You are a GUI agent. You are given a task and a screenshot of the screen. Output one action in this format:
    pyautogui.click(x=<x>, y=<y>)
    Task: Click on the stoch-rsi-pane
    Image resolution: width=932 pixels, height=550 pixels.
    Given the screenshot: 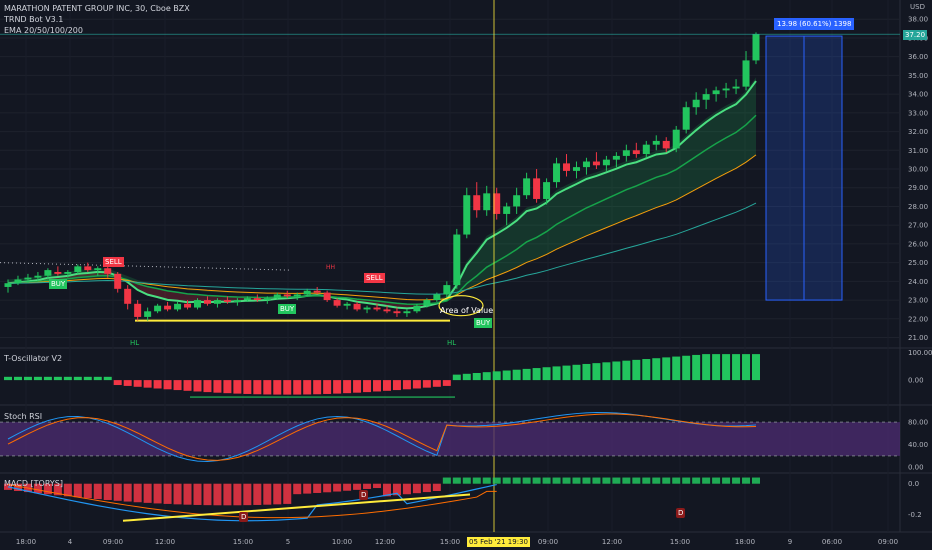 What is the action you would take?
    pyautogui.click(x=450, y=437)
    